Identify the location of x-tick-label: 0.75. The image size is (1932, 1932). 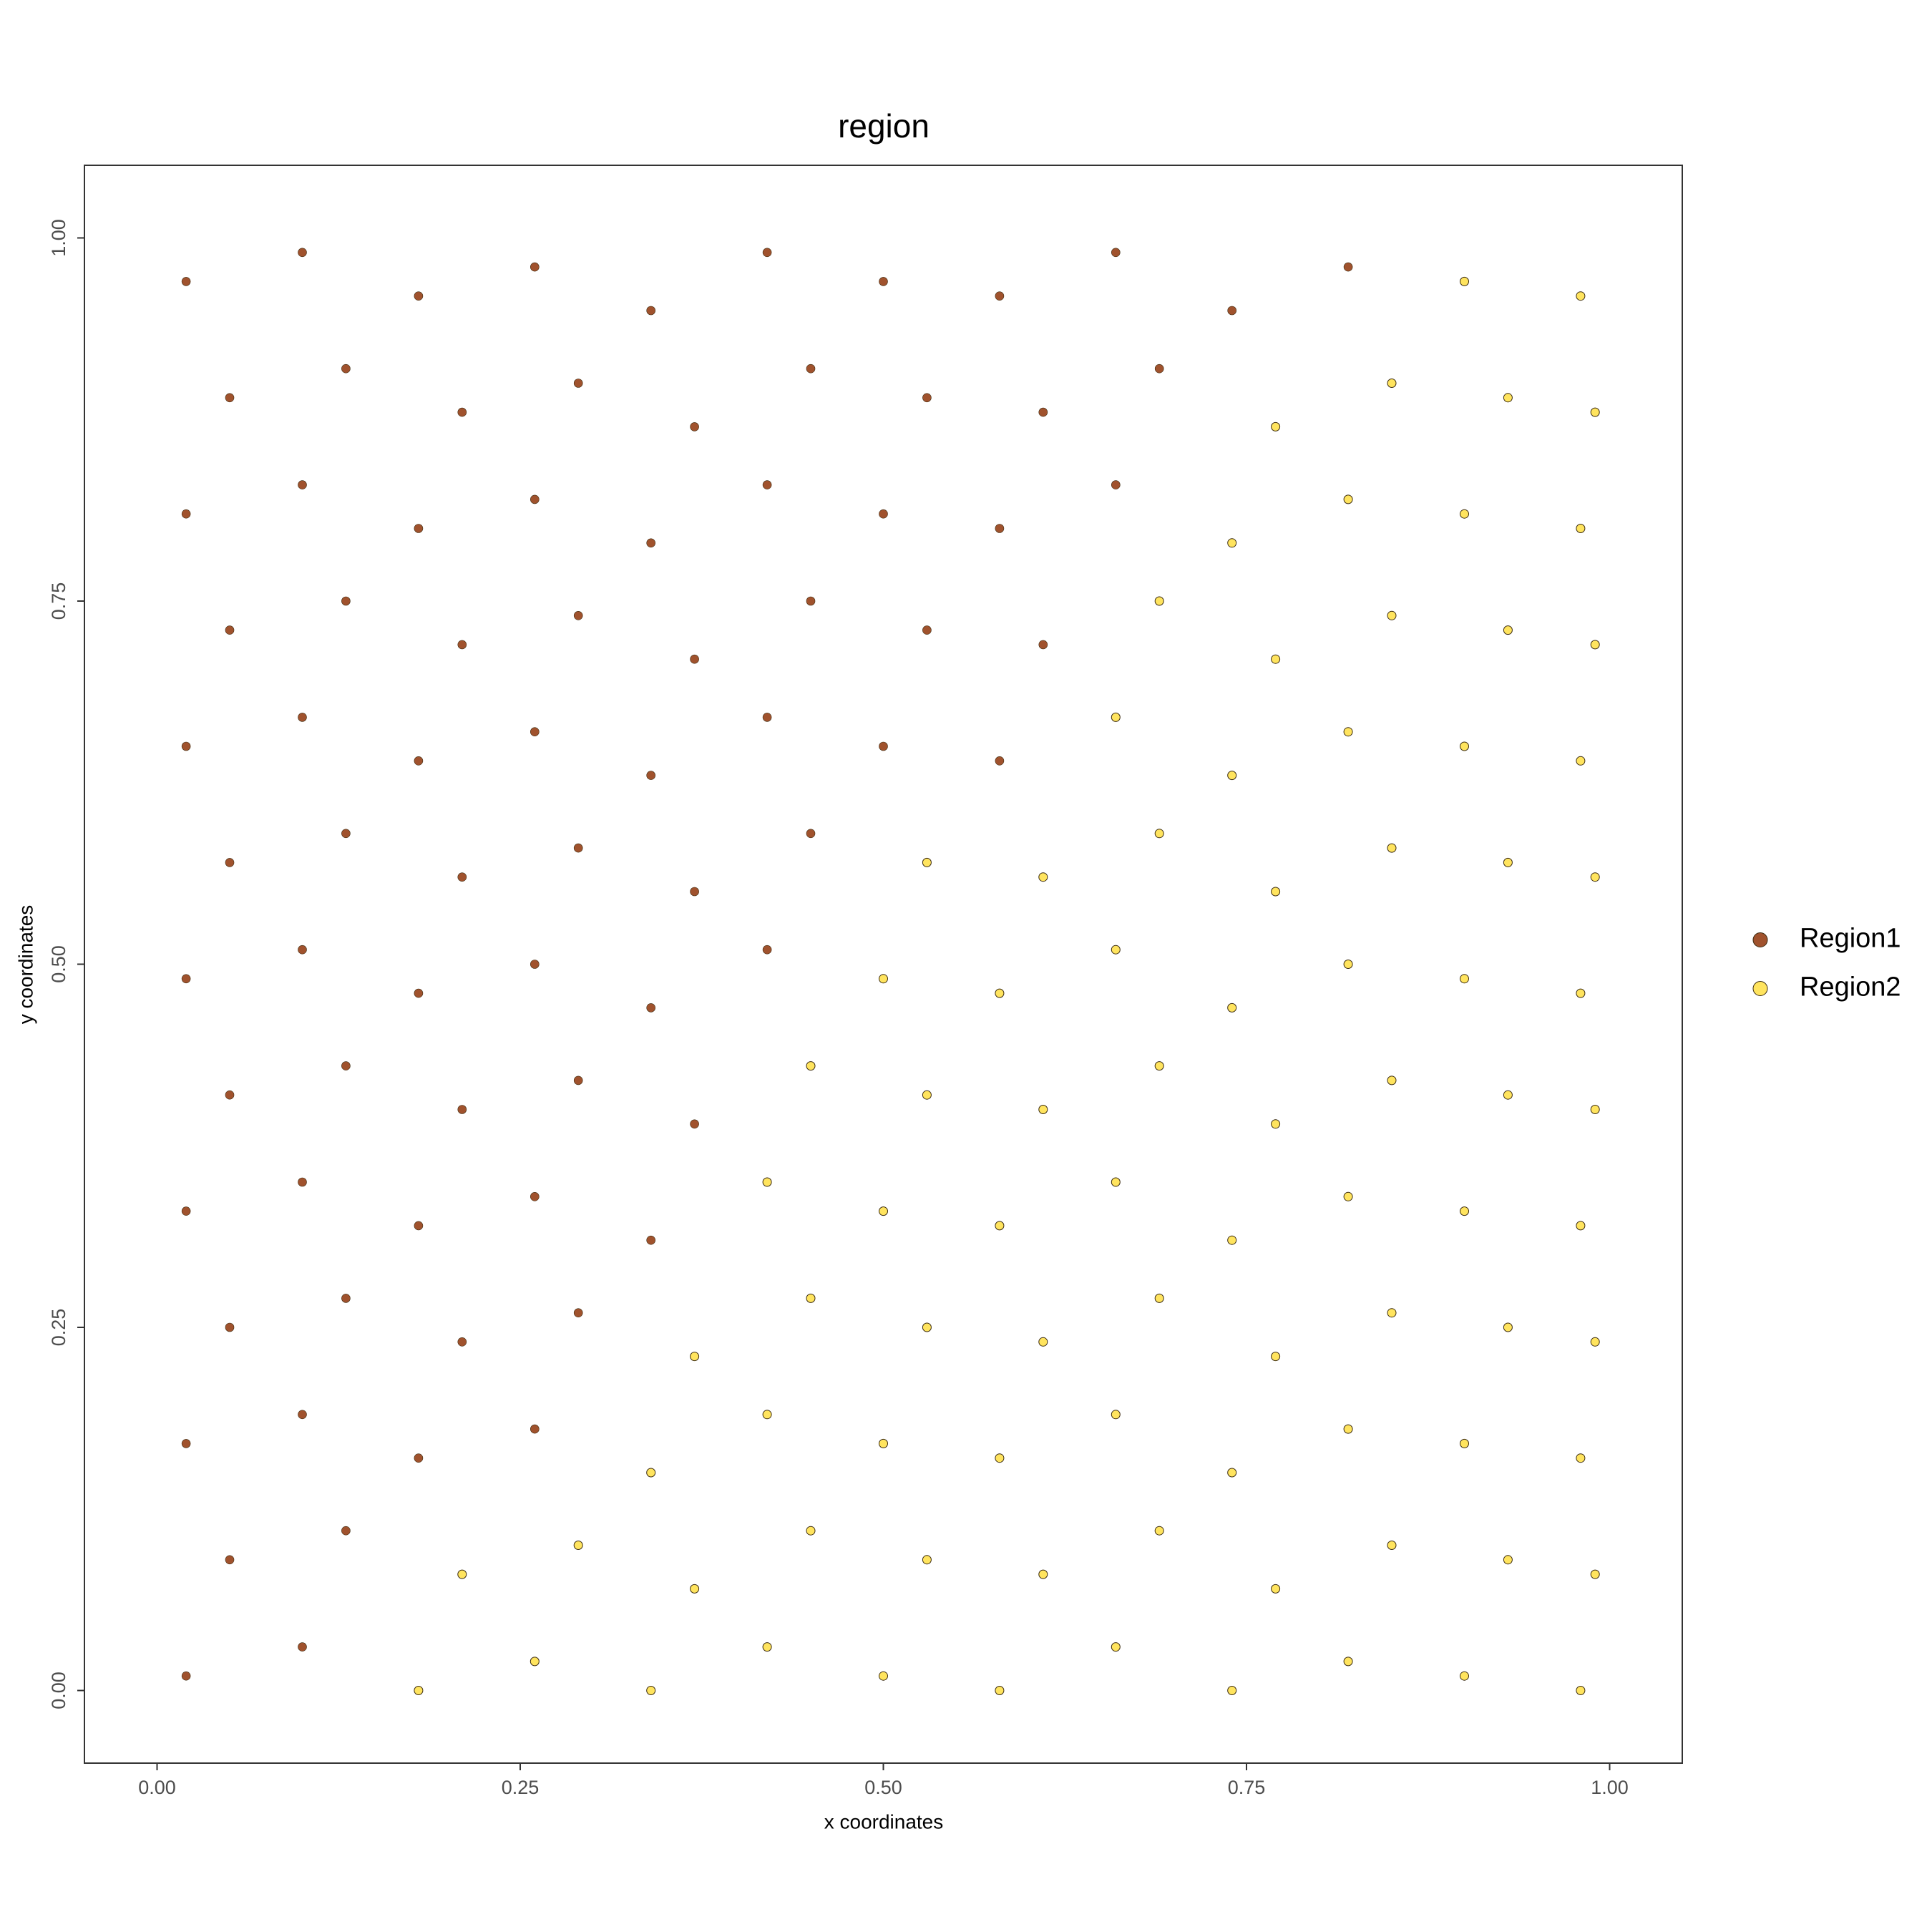
(1247, 1787).